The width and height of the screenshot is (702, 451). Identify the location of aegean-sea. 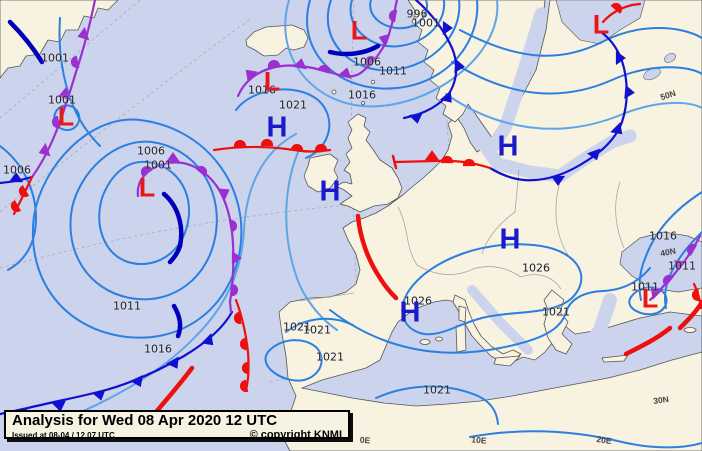
(598, 325).